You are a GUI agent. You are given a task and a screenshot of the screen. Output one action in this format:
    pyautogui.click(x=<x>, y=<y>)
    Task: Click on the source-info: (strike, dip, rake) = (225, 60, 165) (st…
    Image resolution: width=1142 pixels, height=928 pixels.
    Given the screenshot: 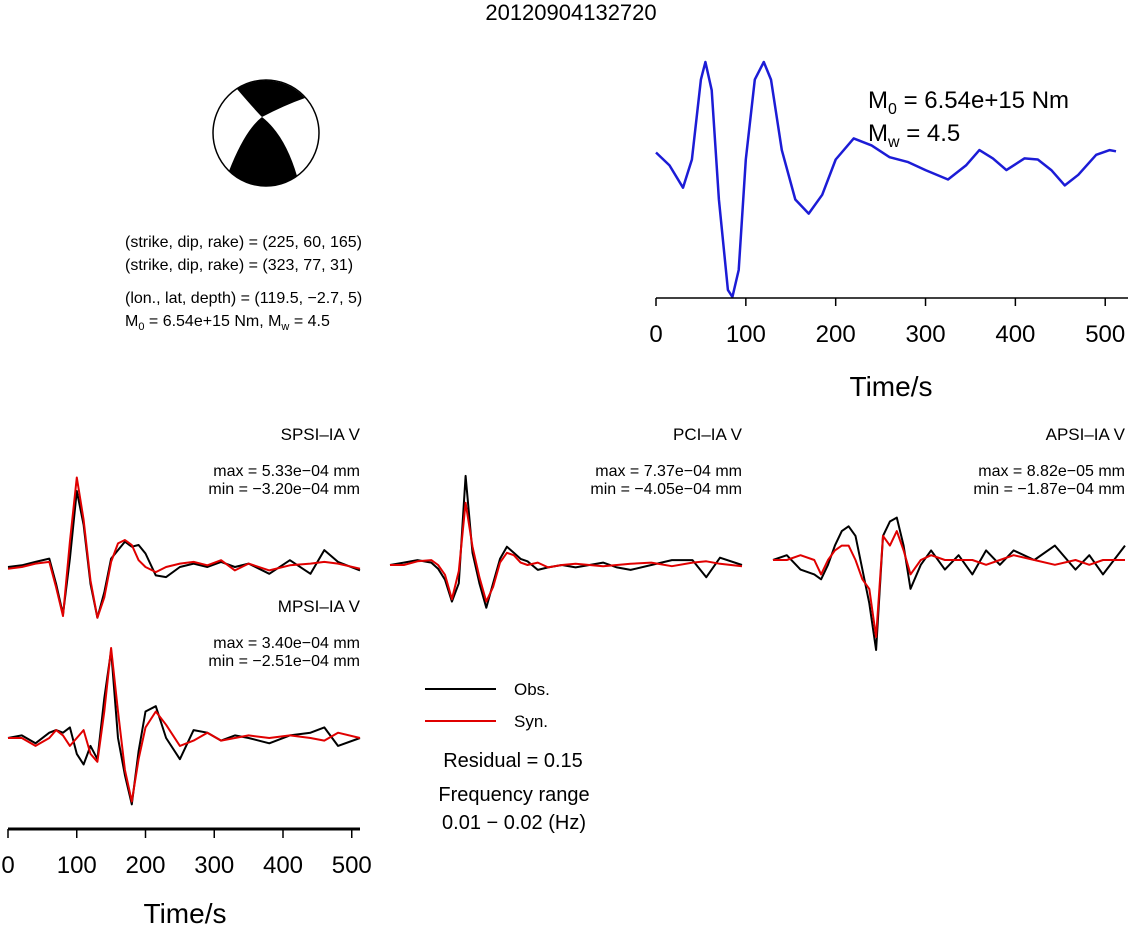 What is the action you would take?
    pyautogui.click(x=243, y=283)
    